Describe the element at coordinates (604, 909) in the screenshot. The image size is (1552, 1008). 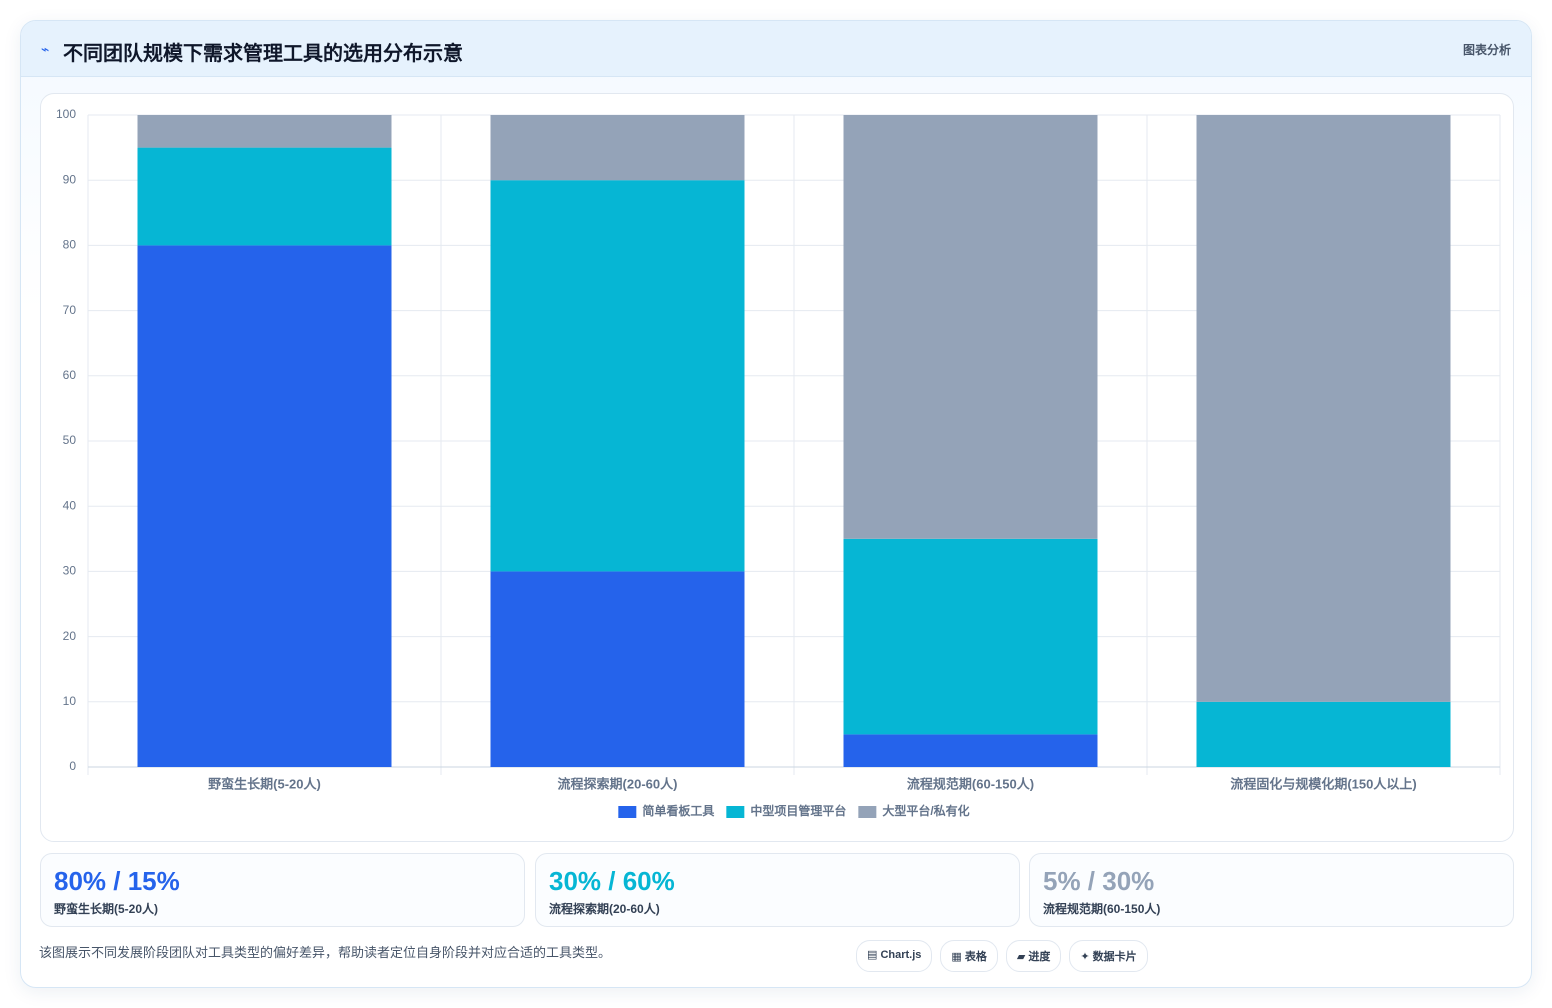
I see `stat-label: 流程探索期(20-60人)` at that location.